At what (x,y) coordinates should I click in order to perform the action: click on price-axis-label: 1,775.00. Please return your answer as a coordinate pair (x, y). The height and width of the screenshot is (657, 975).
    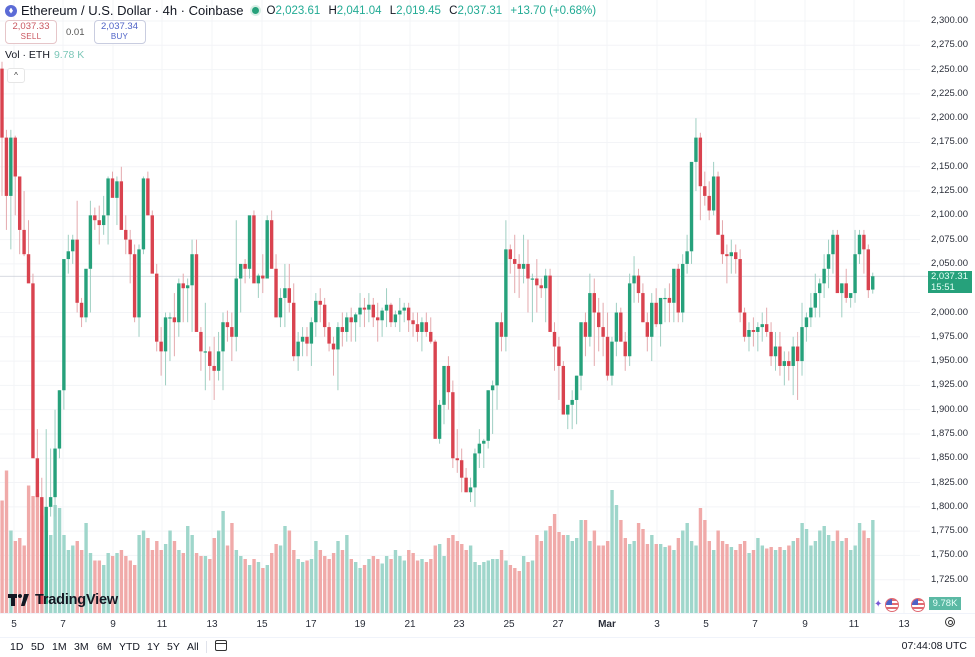
    Looking at the image, I should click on (949, 531).